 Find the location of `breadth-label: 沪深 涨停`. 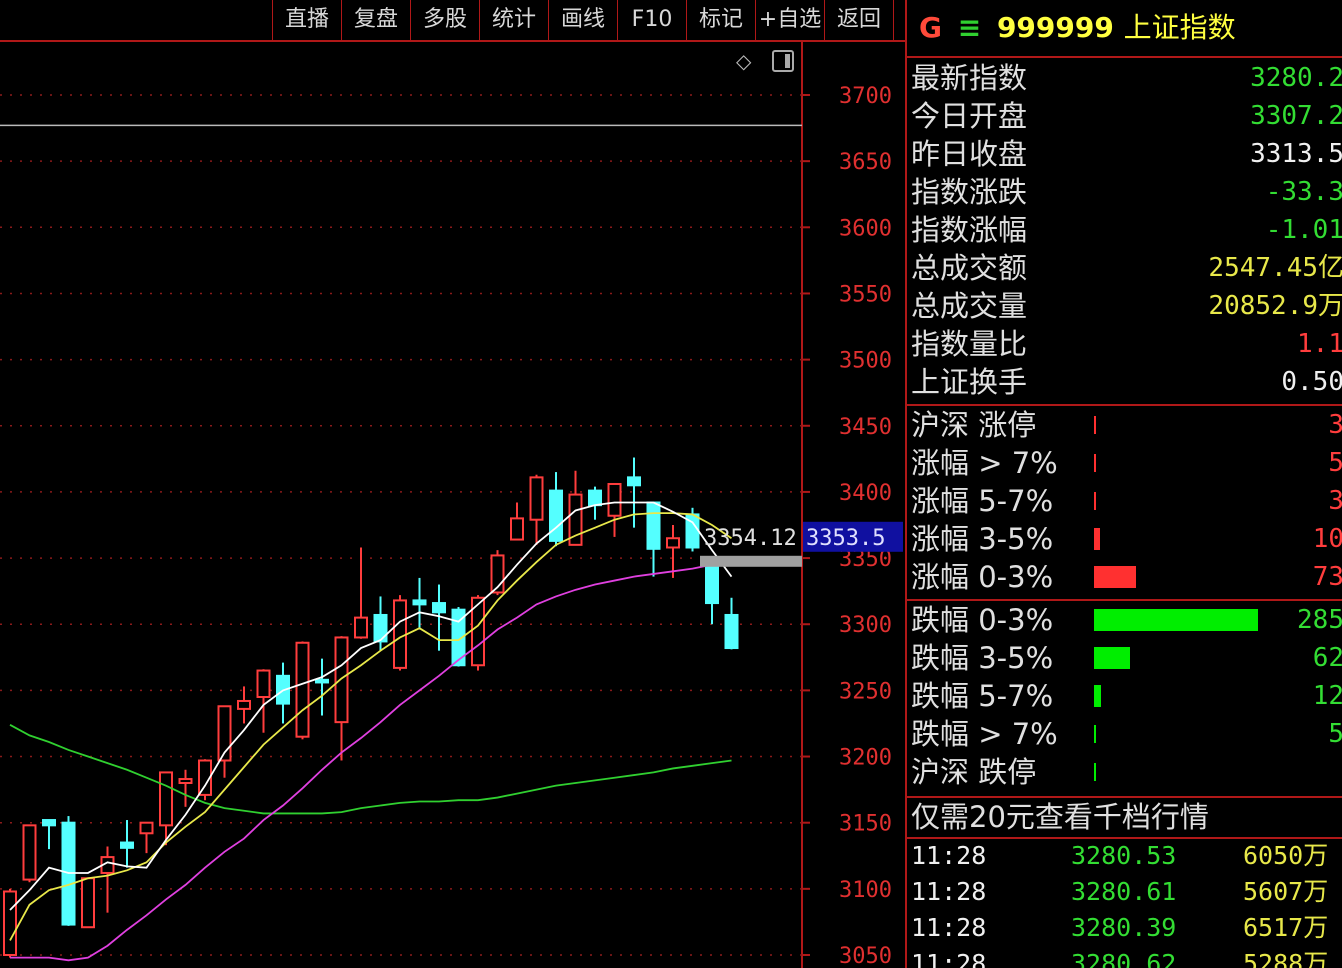

breadth-label: 沪深 涨停 is located at coordinates (974, 425).